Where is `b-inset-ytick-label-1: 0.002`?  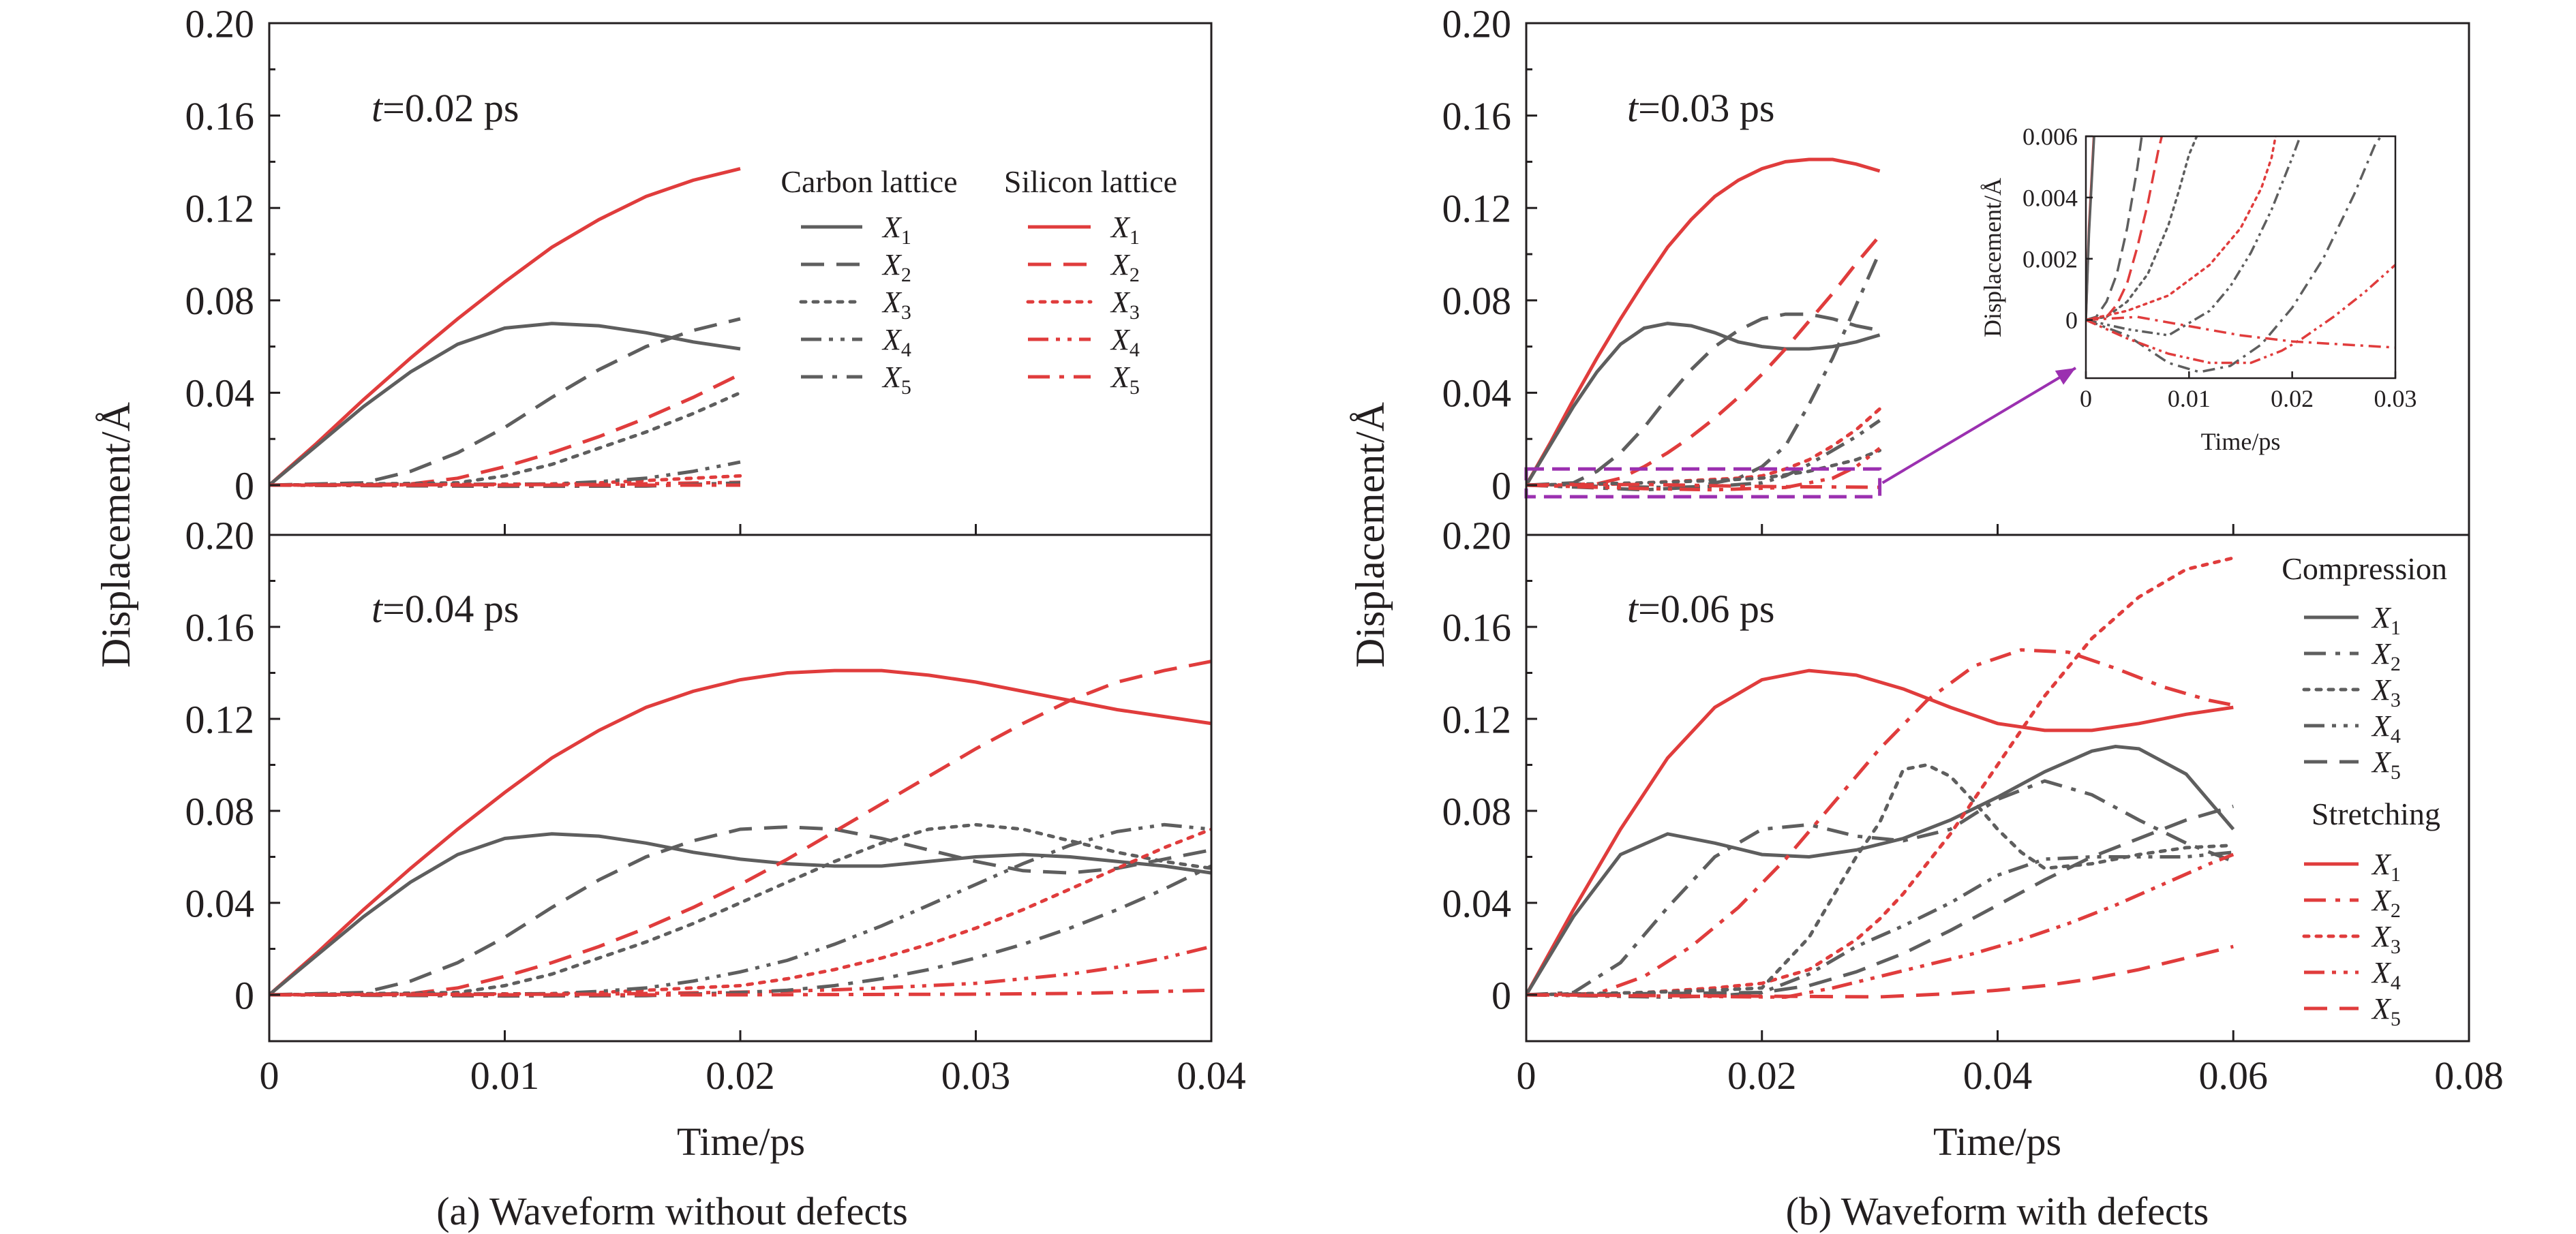
b-inset-ytick-label-1: 0.002 is located at coordinates (2050, 259).